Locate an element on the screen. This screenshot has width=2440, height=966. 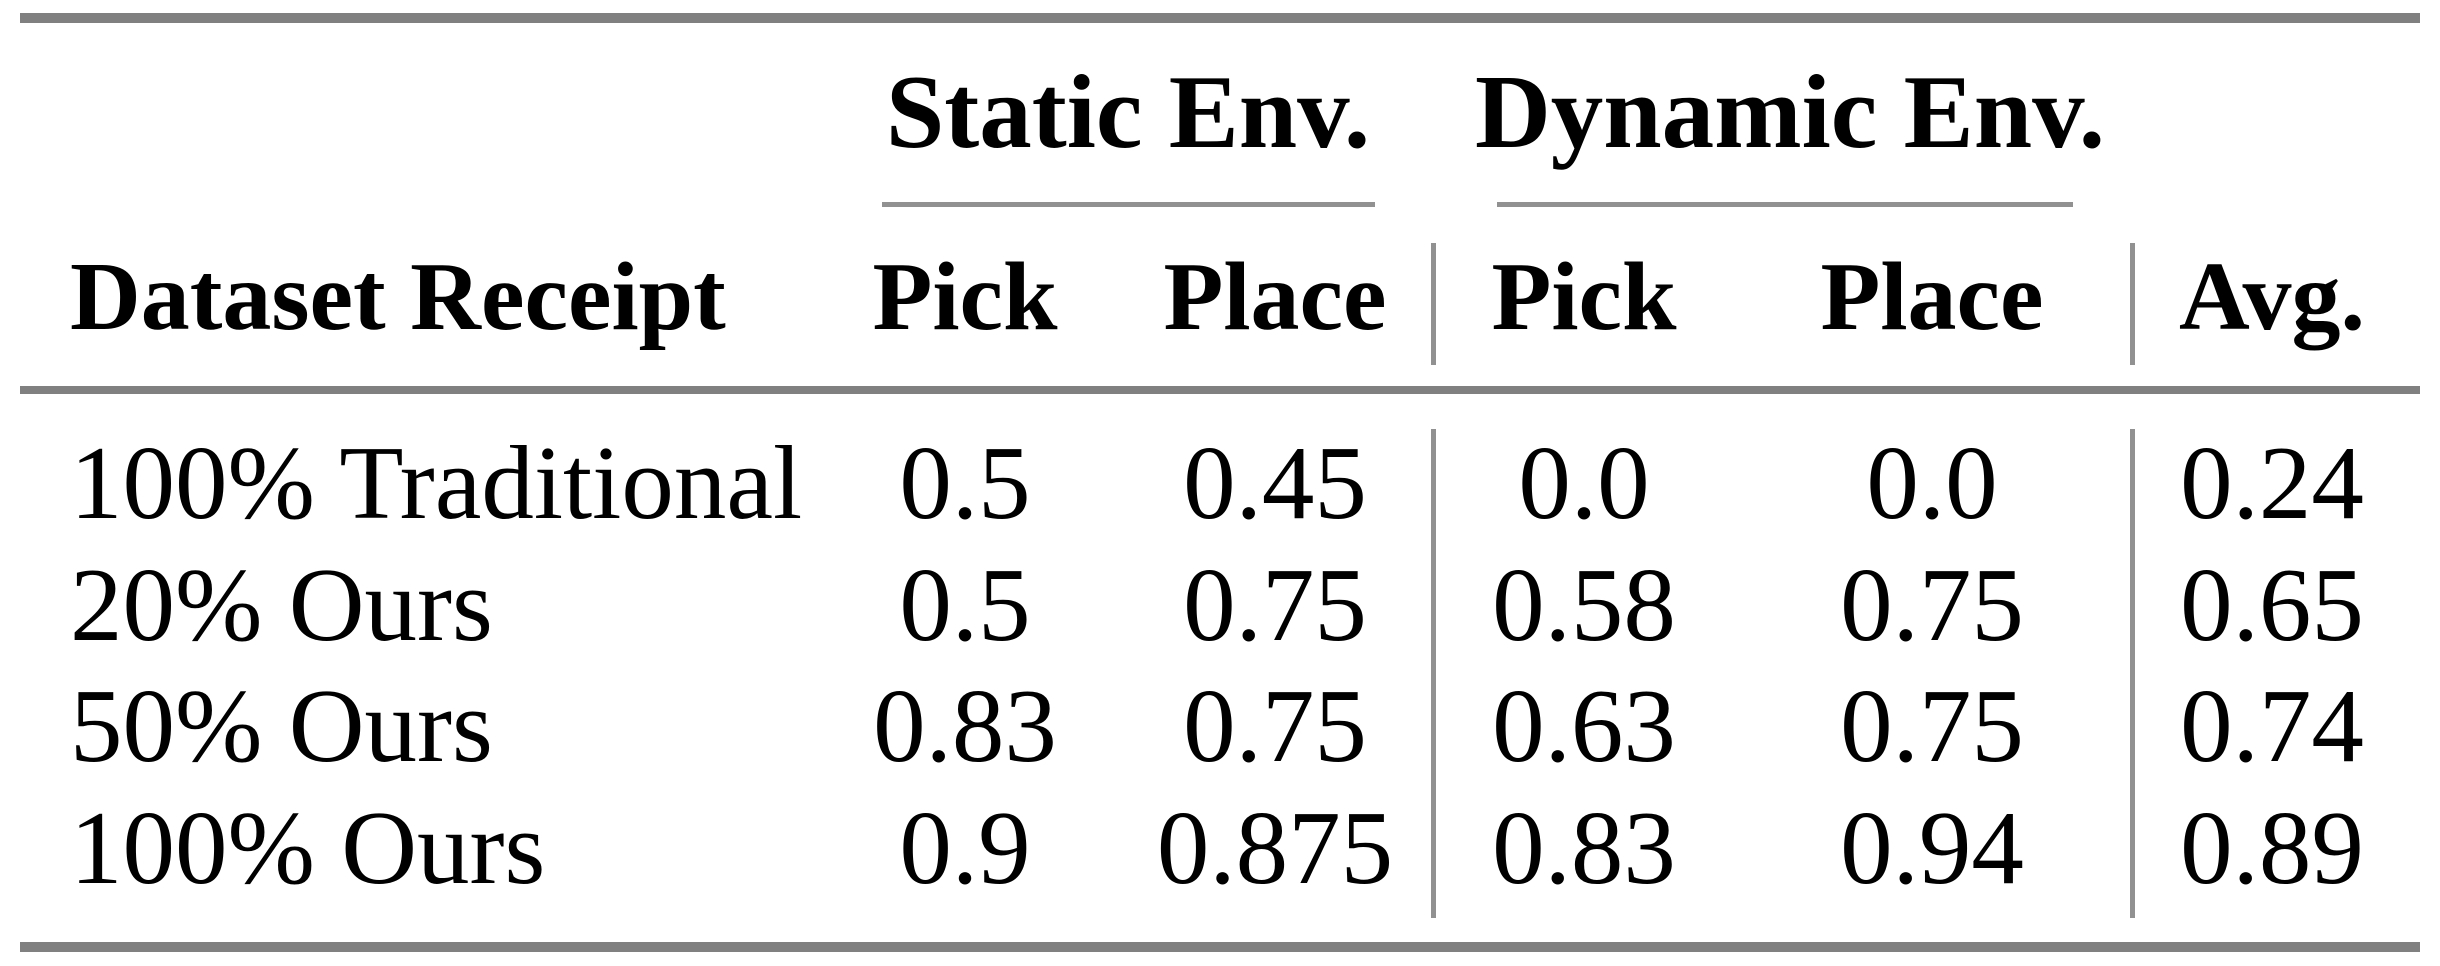
cell-dynamic-pick: 0.58 is located at coordinates (1584, 604).